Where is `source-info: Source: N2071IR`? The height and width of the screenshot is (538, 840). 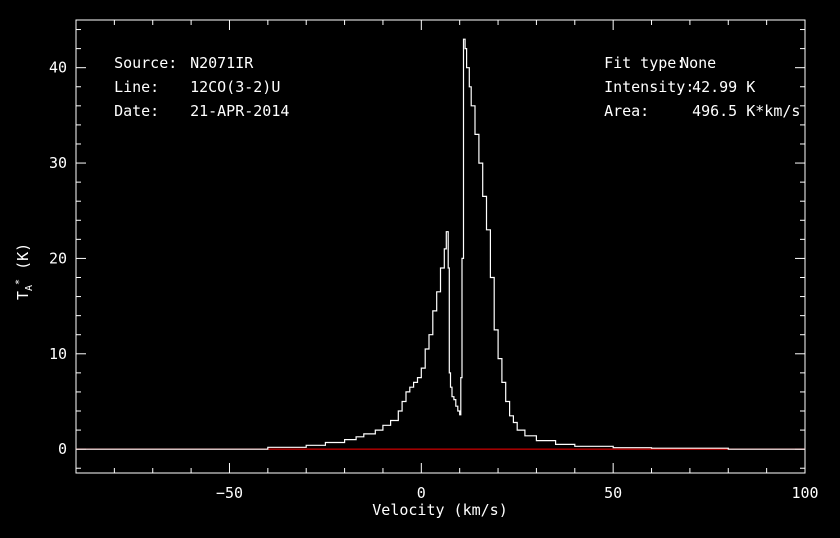 source-info: Source: N2071IR is located at coordinates (174, 54).